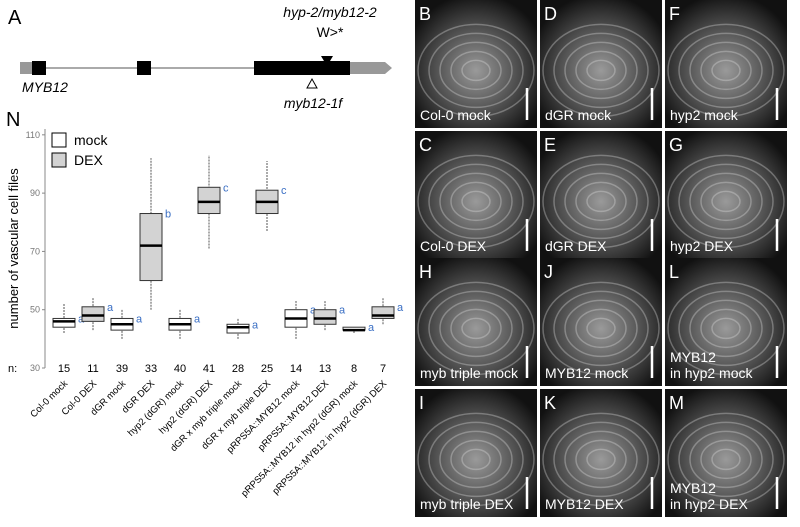 Image resolution: width=800 pixels, height=527 pixels. Describe the element at coordinates (59, 160) in the screenshot. I see `legend-swatch` at that location.